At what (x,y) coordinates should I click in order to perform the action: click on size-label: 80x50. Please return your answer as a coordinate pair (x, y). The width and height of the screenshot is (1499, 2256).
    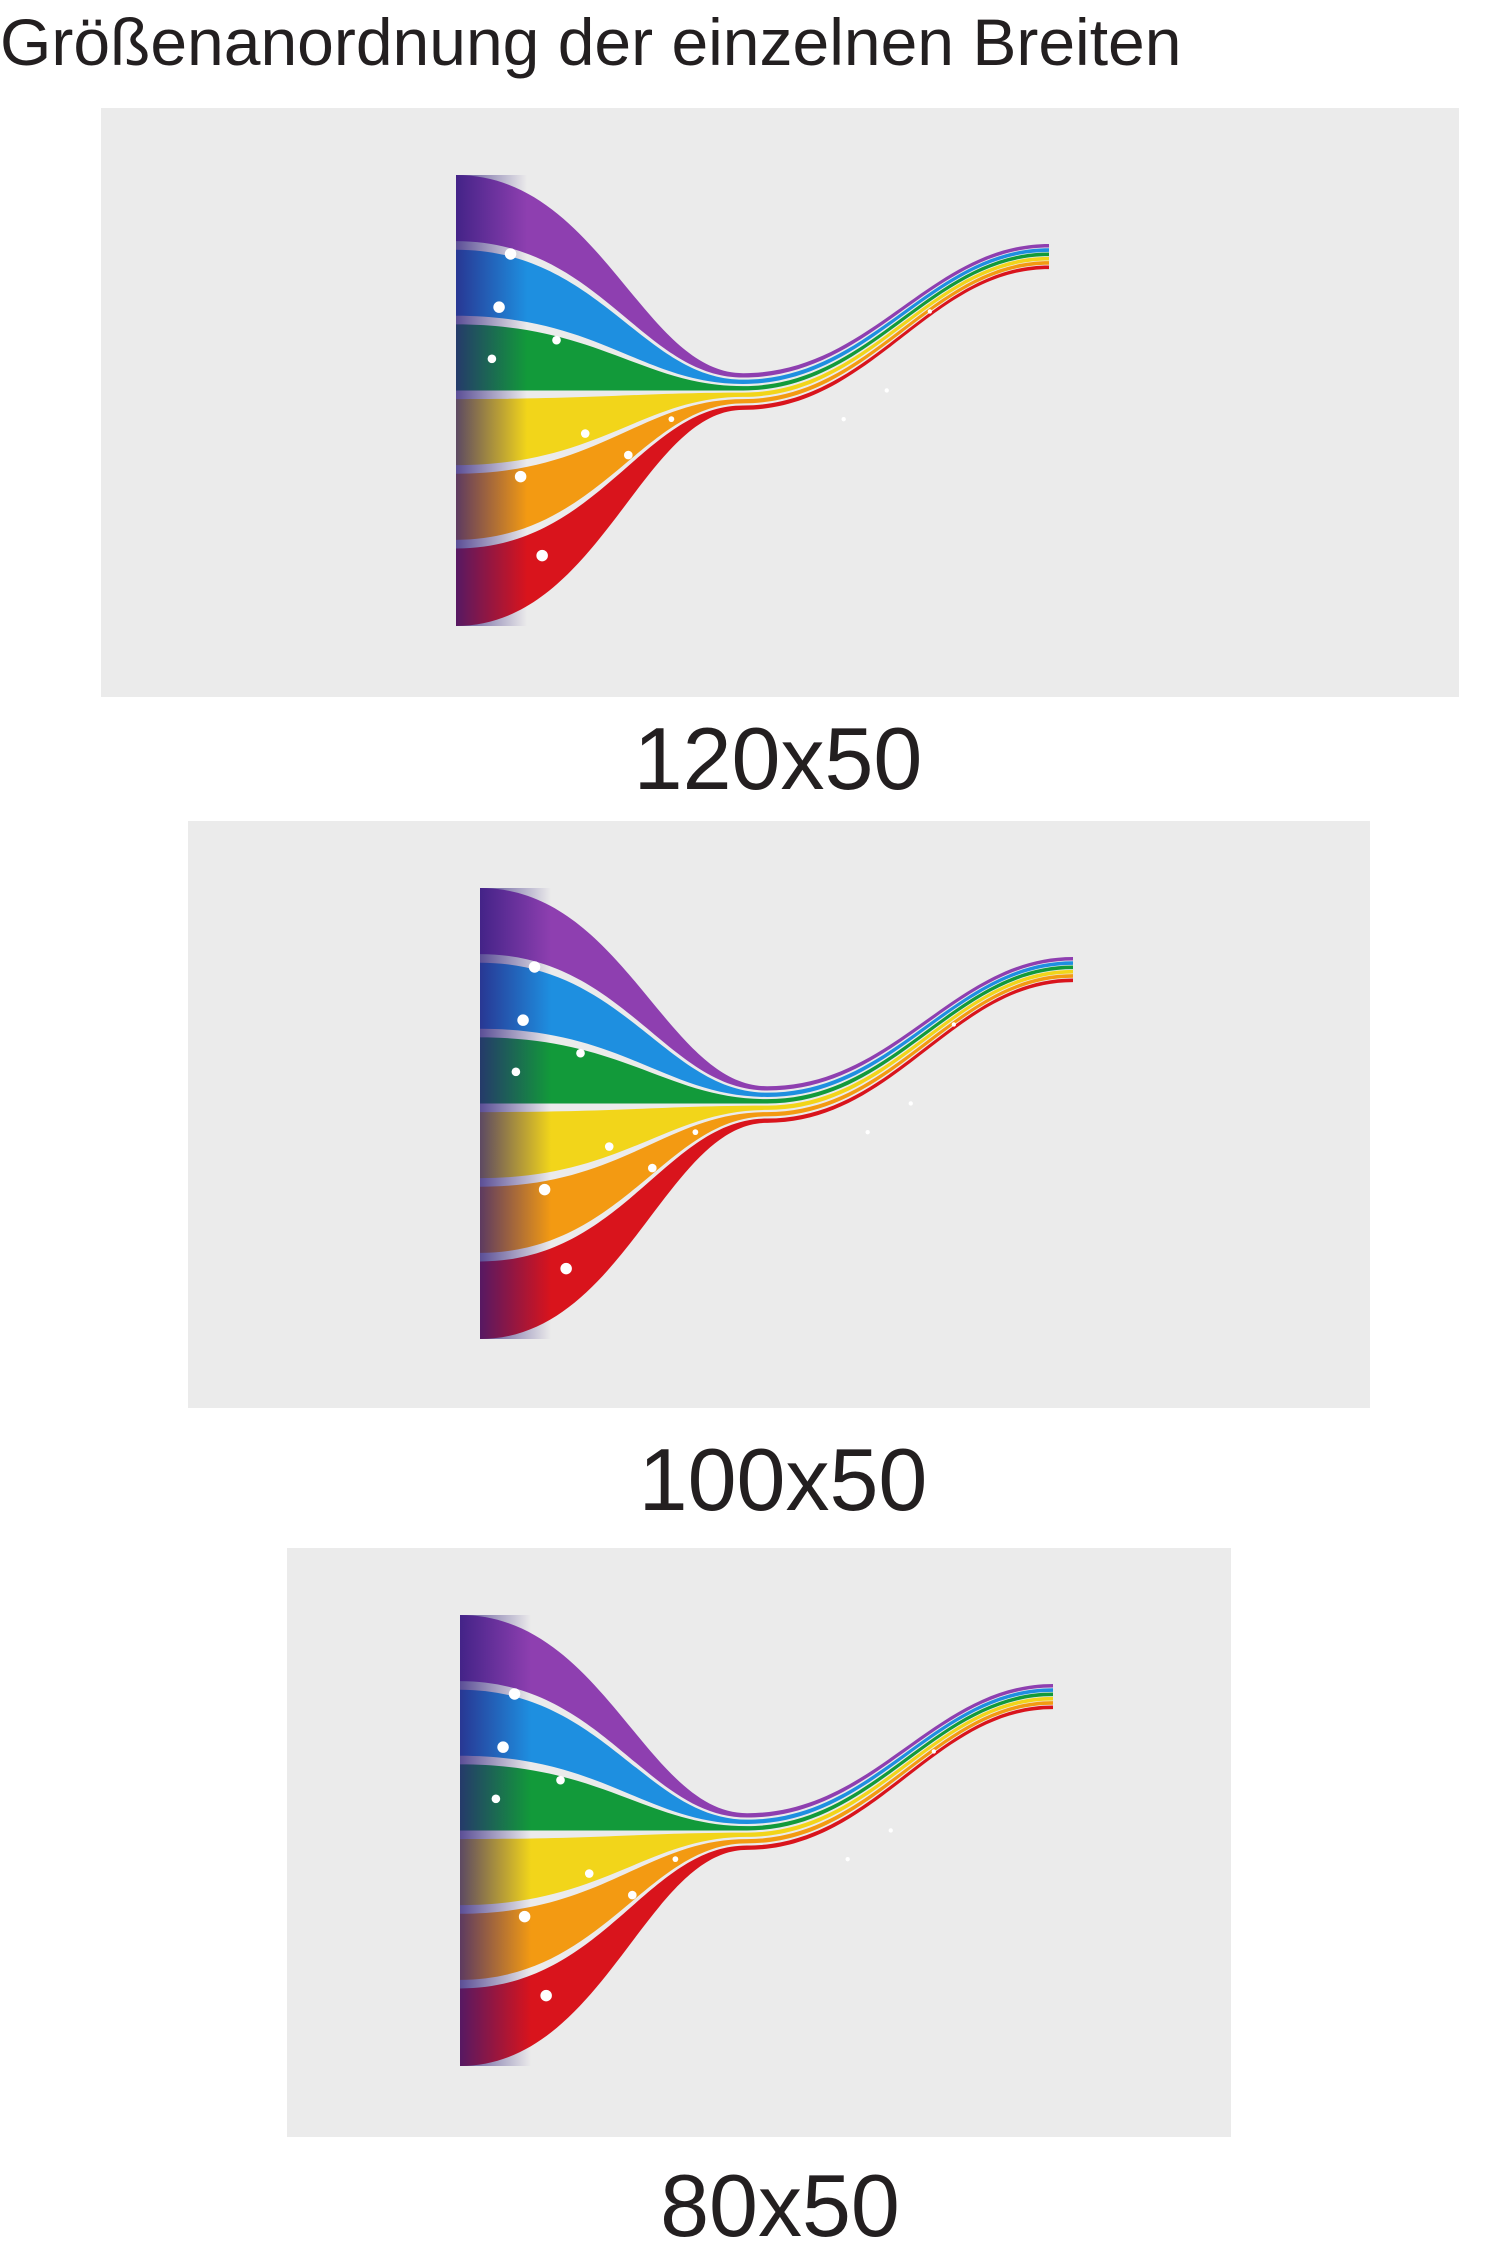
    Looking at the image, I should click on (780, 2205).